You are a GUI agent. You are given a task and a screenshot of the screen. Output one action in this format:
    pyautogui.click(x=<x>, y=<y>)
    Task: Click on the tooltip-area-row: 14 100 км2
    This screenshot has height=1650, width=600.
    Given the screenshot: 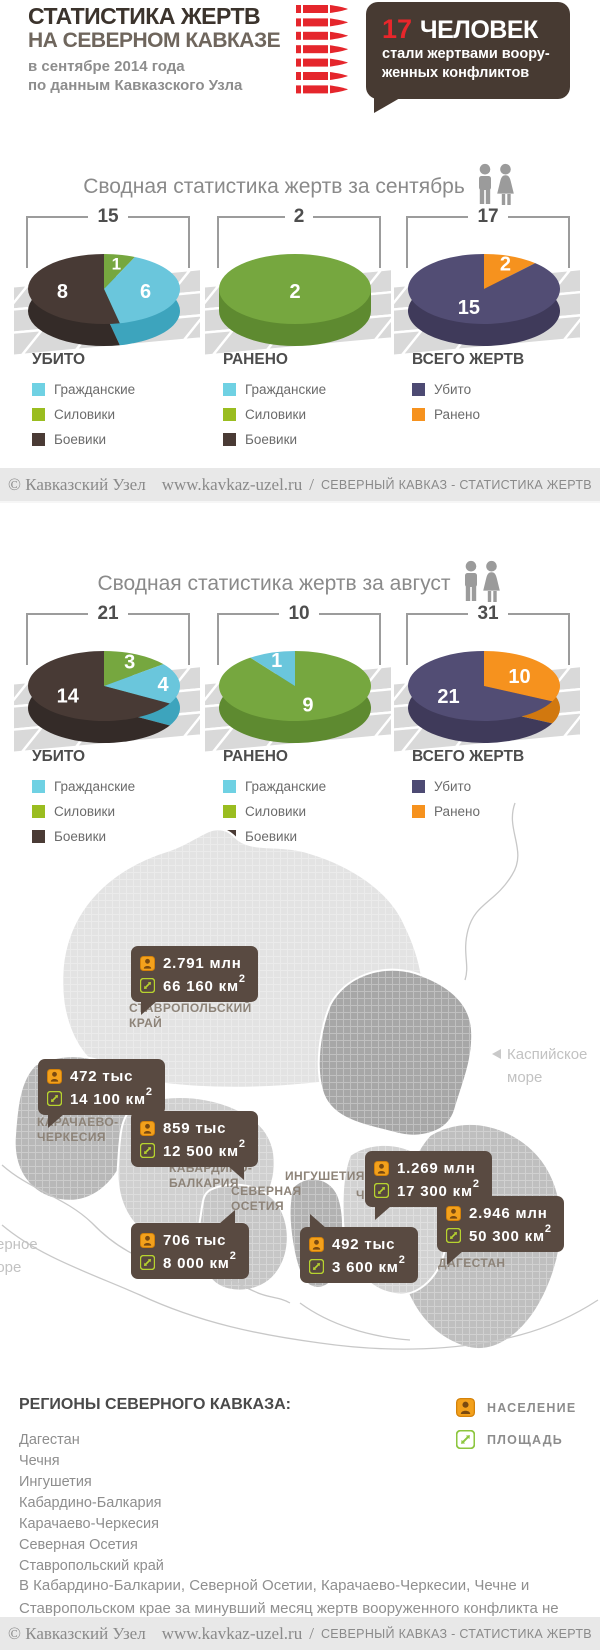 What is the action you would take?
    pyautogui.click(x=100, y=1097)
    